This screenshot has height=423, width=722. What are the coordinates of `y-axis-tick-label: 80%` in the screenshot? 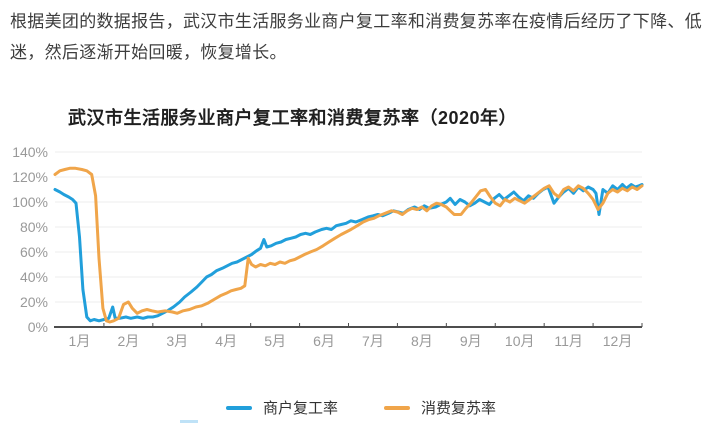 It's located at (34, 227).